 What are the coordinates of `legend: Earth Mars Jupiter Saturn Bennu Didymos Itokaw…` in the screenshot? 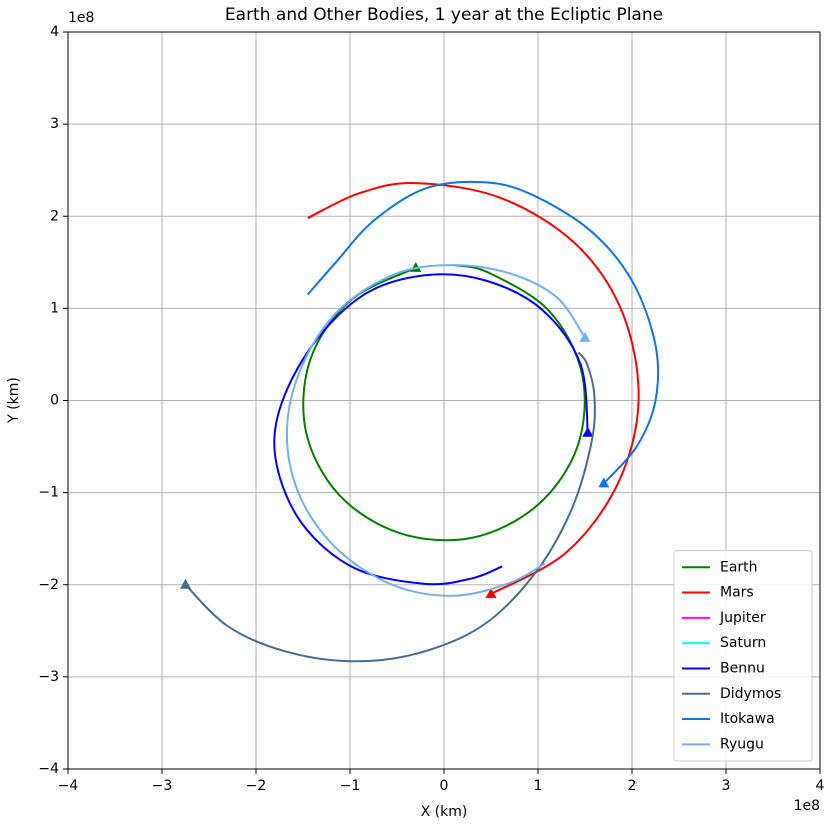 It's located at (743, 656).